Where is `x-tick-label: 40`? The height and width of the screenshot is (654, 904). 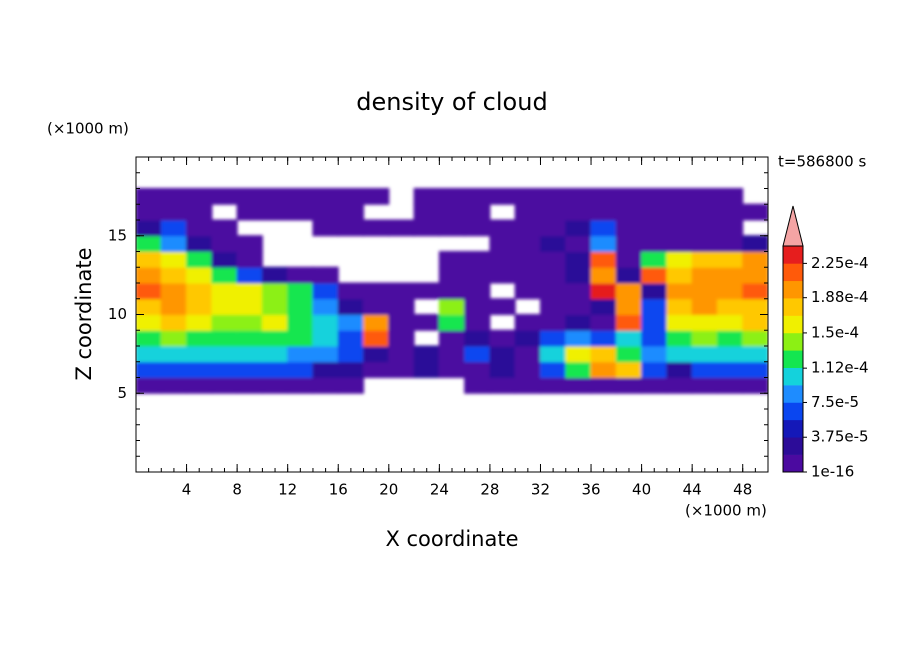 x-tick-label: 40 is located at coordinates (641, 490).